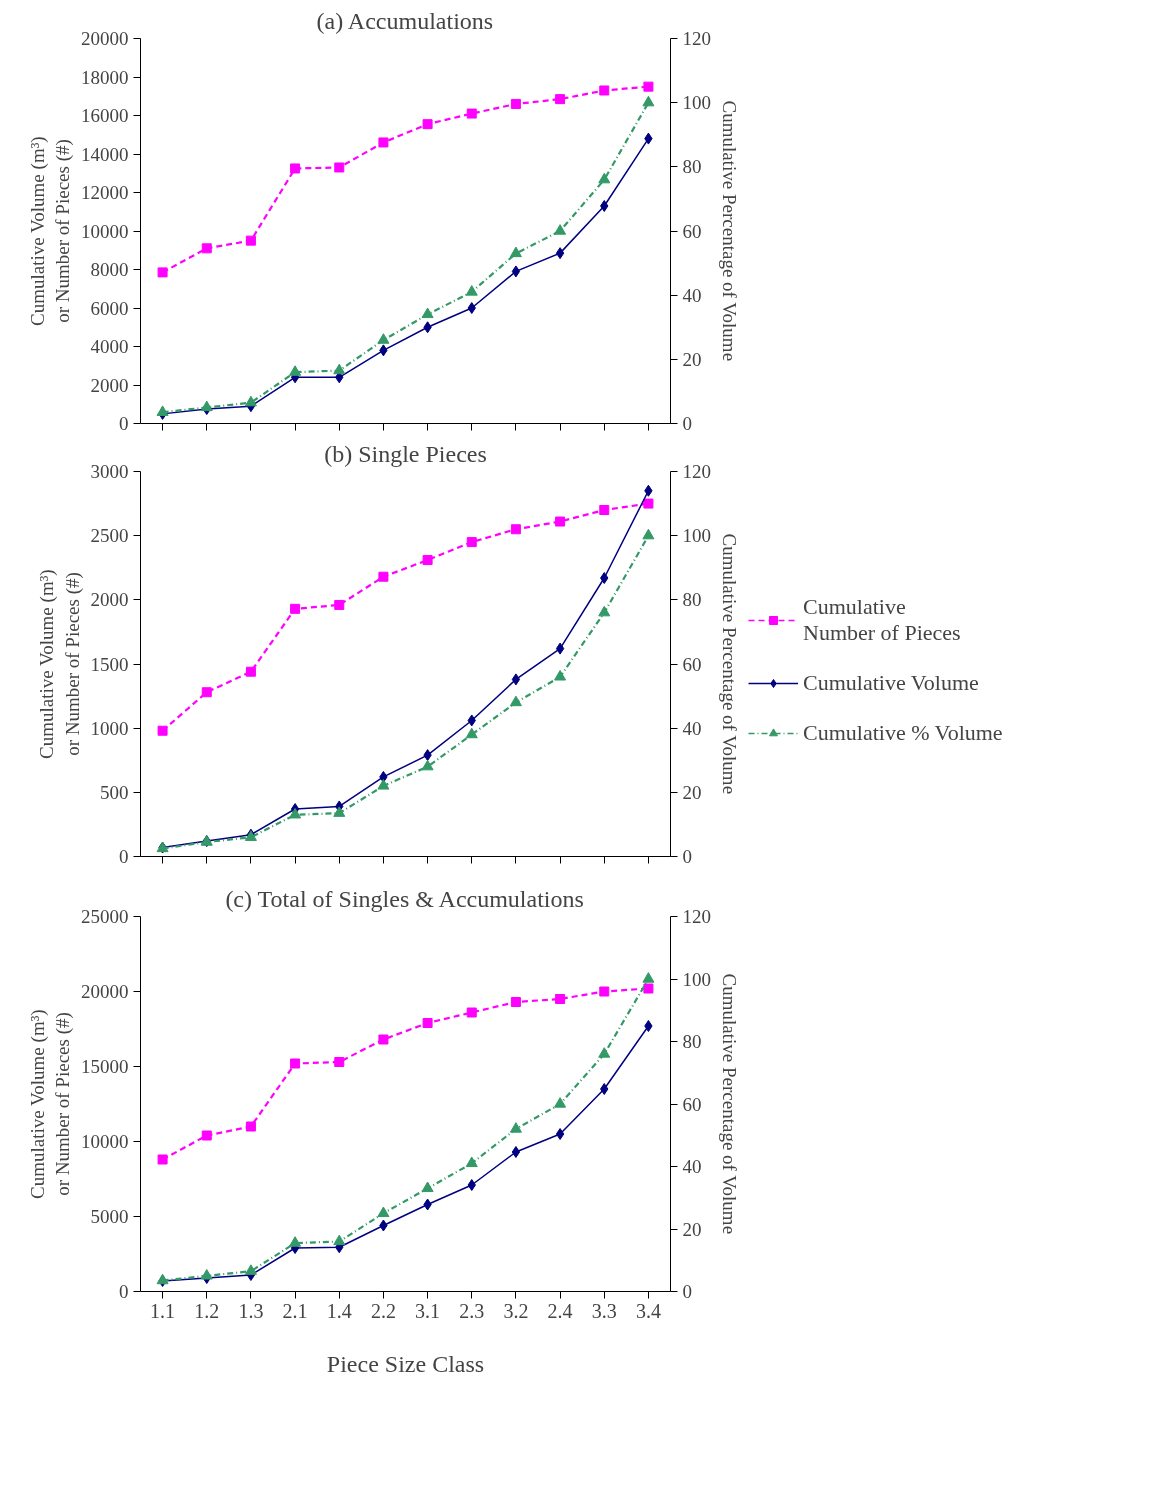 Image resolution: width=1154 pixels, height=1508 pixels. What do you see at coordinates (428, 1310) in the screenshot?
I see `x-tick-label: 3.1` at bounding box center [428, 1310].